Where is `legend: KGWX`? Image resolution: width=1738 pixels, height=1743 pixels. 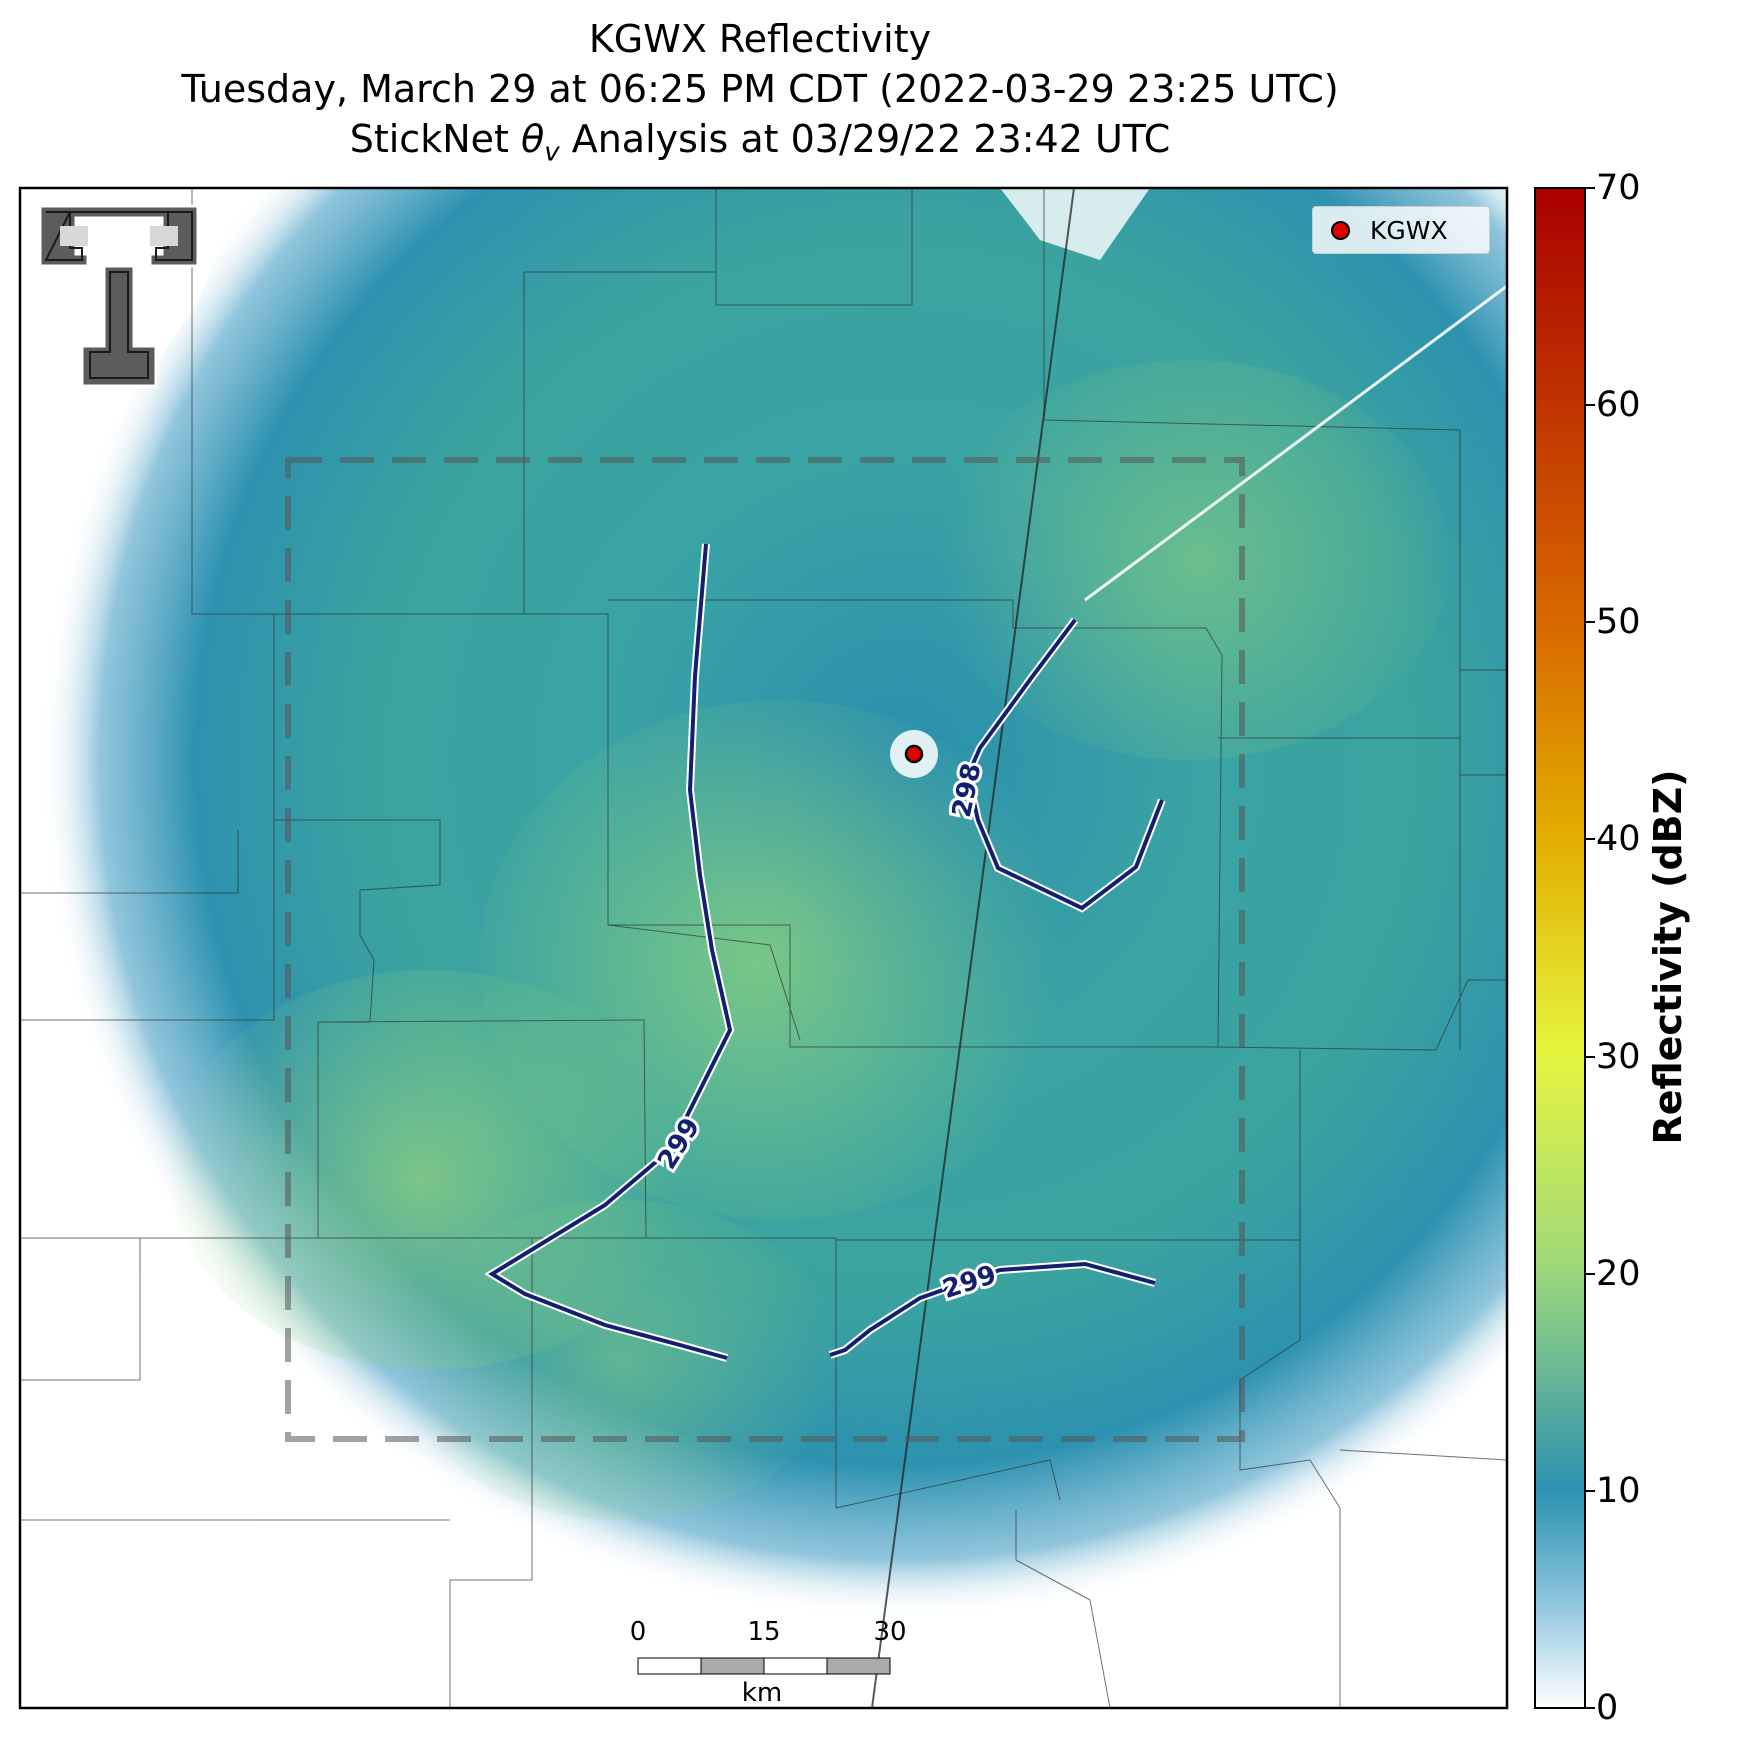 legend: KGWX is located at coordinates (1401, 230).